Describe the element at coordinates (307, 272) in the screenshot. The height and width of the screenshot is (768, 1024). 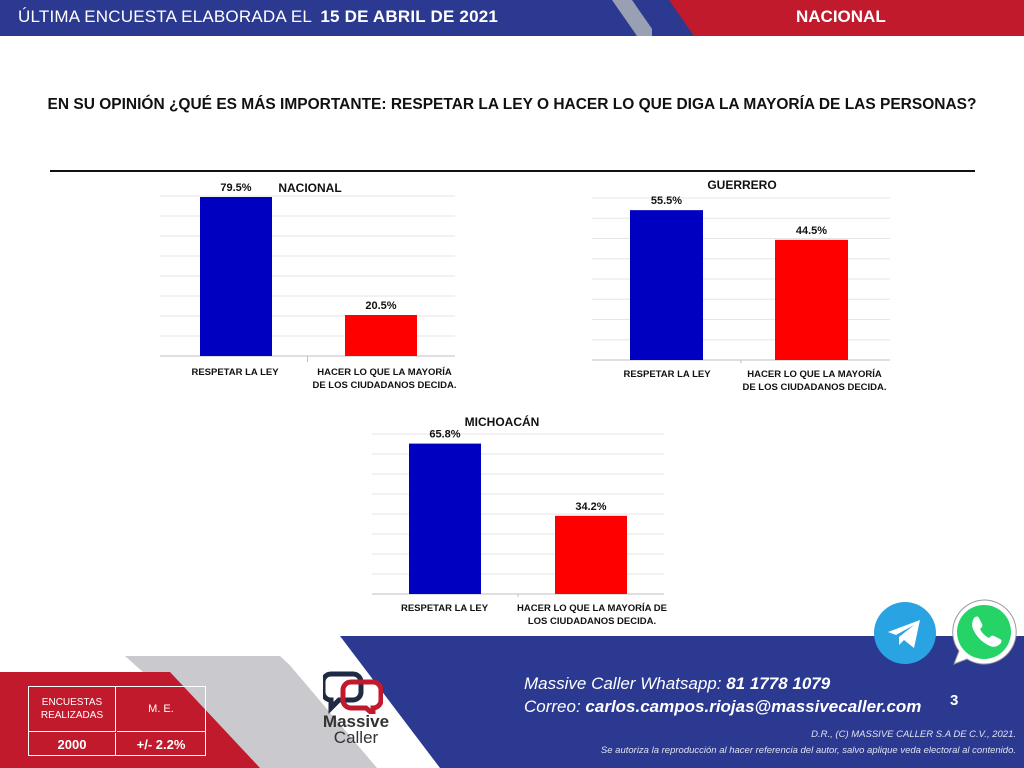
I see `chart-plot: 79.5% 20.5%` at that location.